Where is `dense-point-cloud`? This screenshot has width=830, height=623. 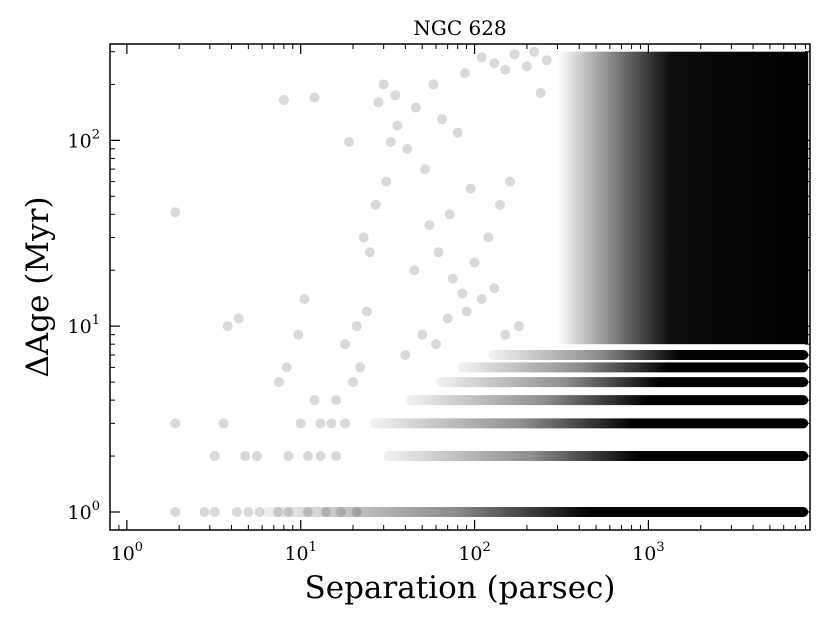
dense-point-cloud is located at coordinates (683, 198).